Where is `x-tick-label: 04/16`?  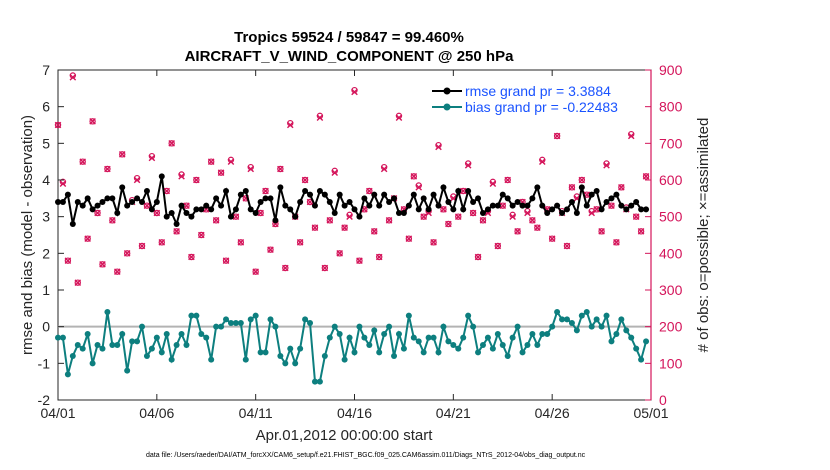 x-tick-label: 04/16 is located at coordinates (354, 413).